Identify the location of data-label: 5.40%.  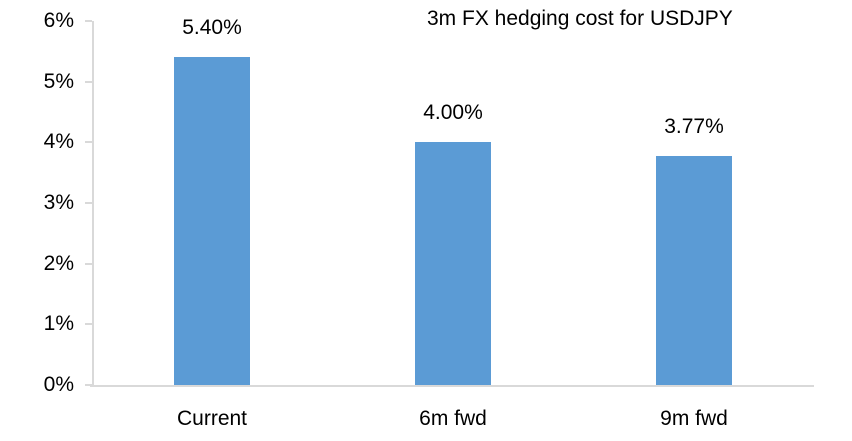
(212, 27).